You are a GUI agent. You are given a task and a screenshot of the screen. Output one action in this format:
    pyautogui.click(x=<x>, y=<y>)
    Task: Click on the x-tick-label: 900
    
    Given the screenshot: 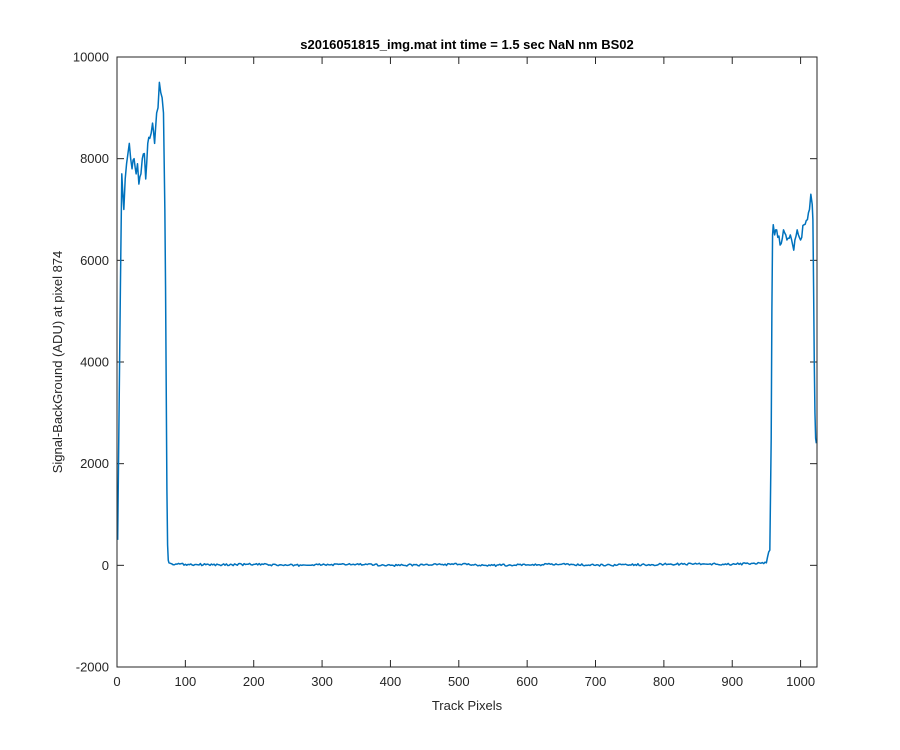 What is the action you would take?
    pyautogui.click(x=732, y=681)
    